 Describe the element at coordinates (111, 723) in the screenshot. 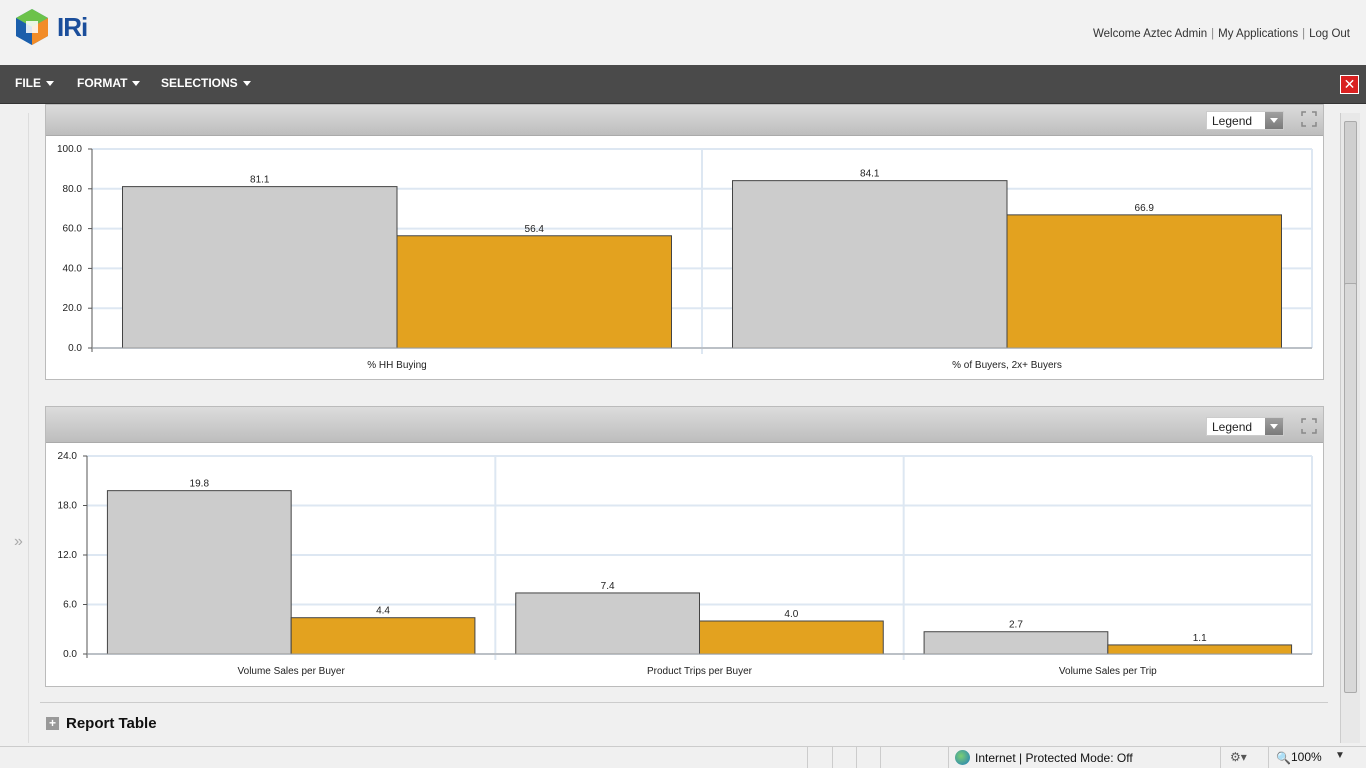

I see `report-table-label: Report Table` at that location.